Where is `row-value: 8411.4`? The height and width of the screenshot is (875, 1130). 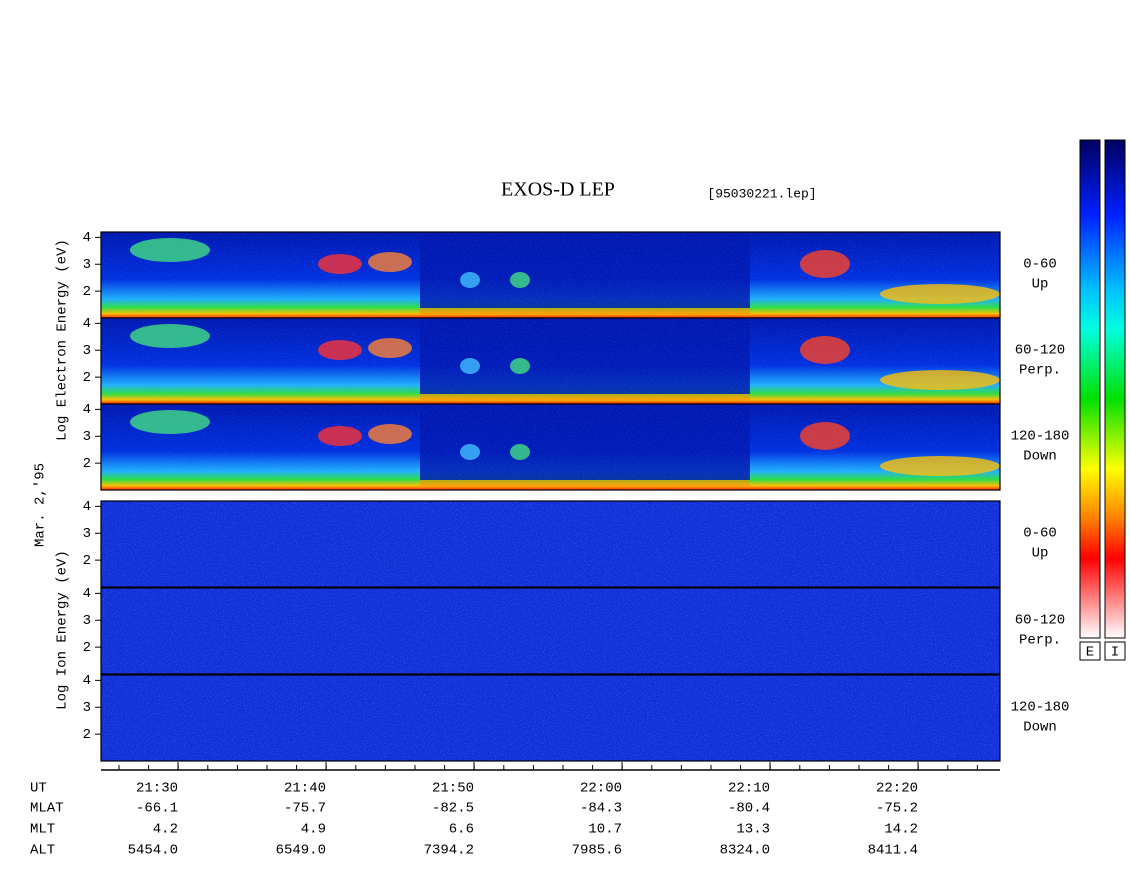 row-value: 8411.4 is located at coordinates (893, 851).